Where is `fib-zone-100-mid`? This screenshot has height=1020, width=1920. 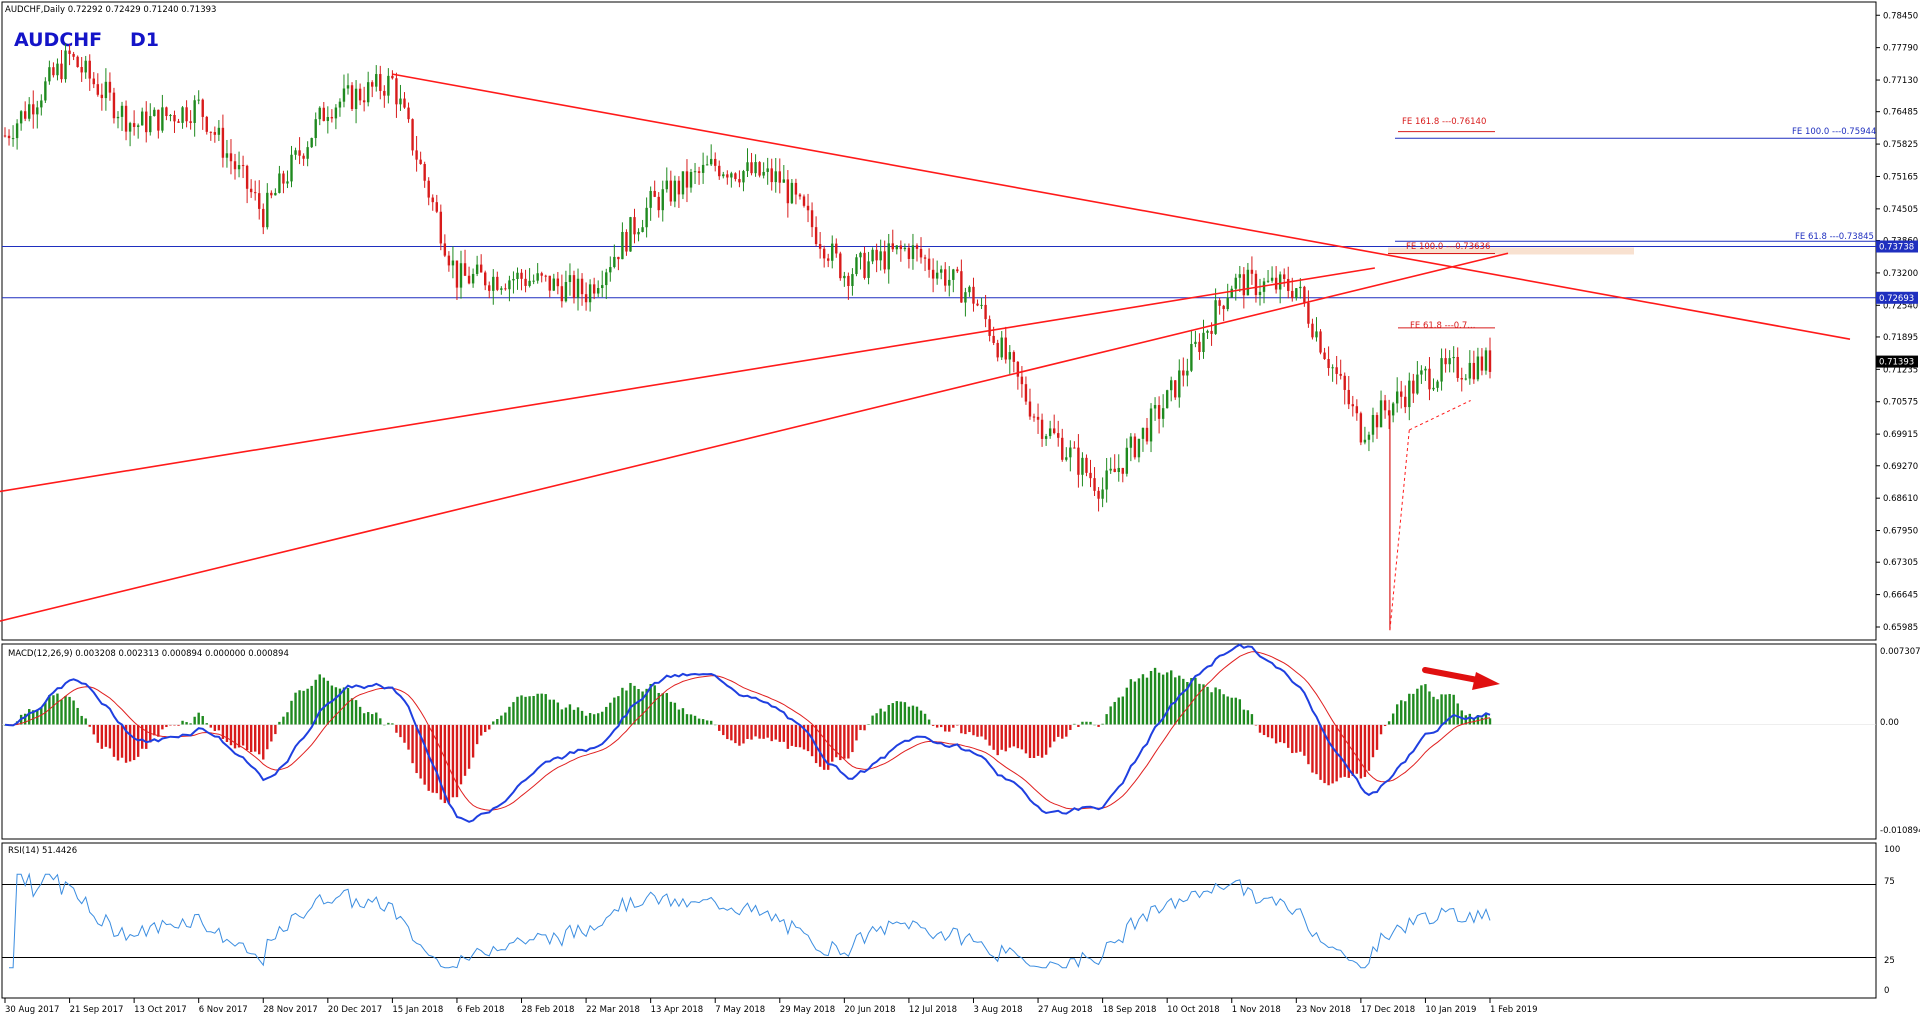
fib-zone-100-mid is located at coordinates (1511, 251).